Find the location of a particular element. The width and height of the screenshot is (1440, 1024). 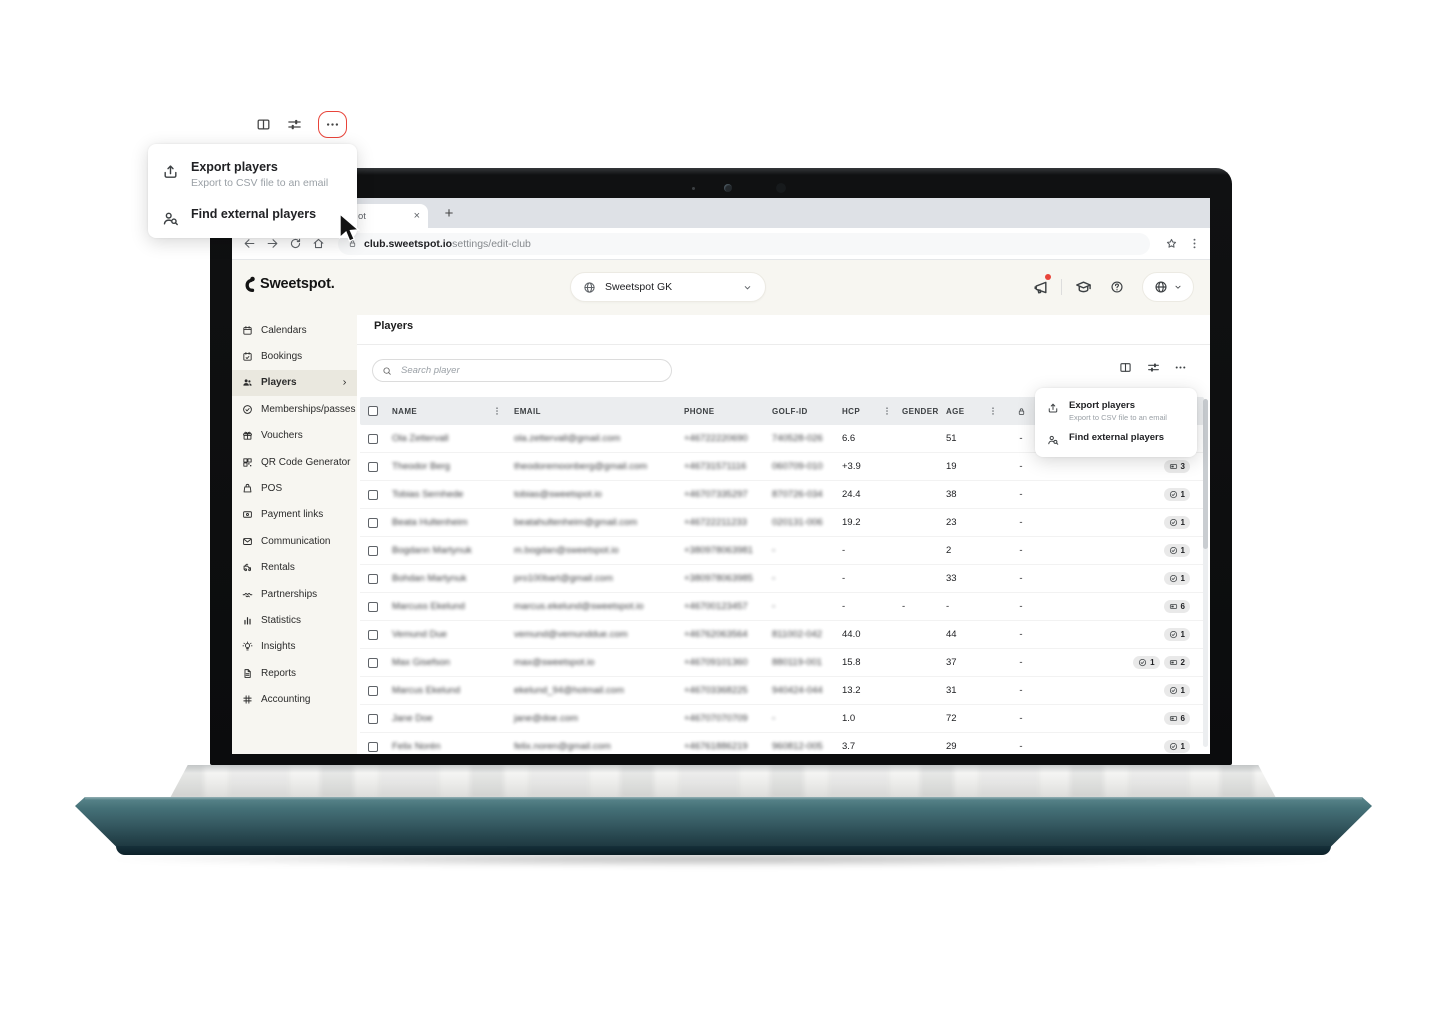

search-input is located at coordinates (530, 370).